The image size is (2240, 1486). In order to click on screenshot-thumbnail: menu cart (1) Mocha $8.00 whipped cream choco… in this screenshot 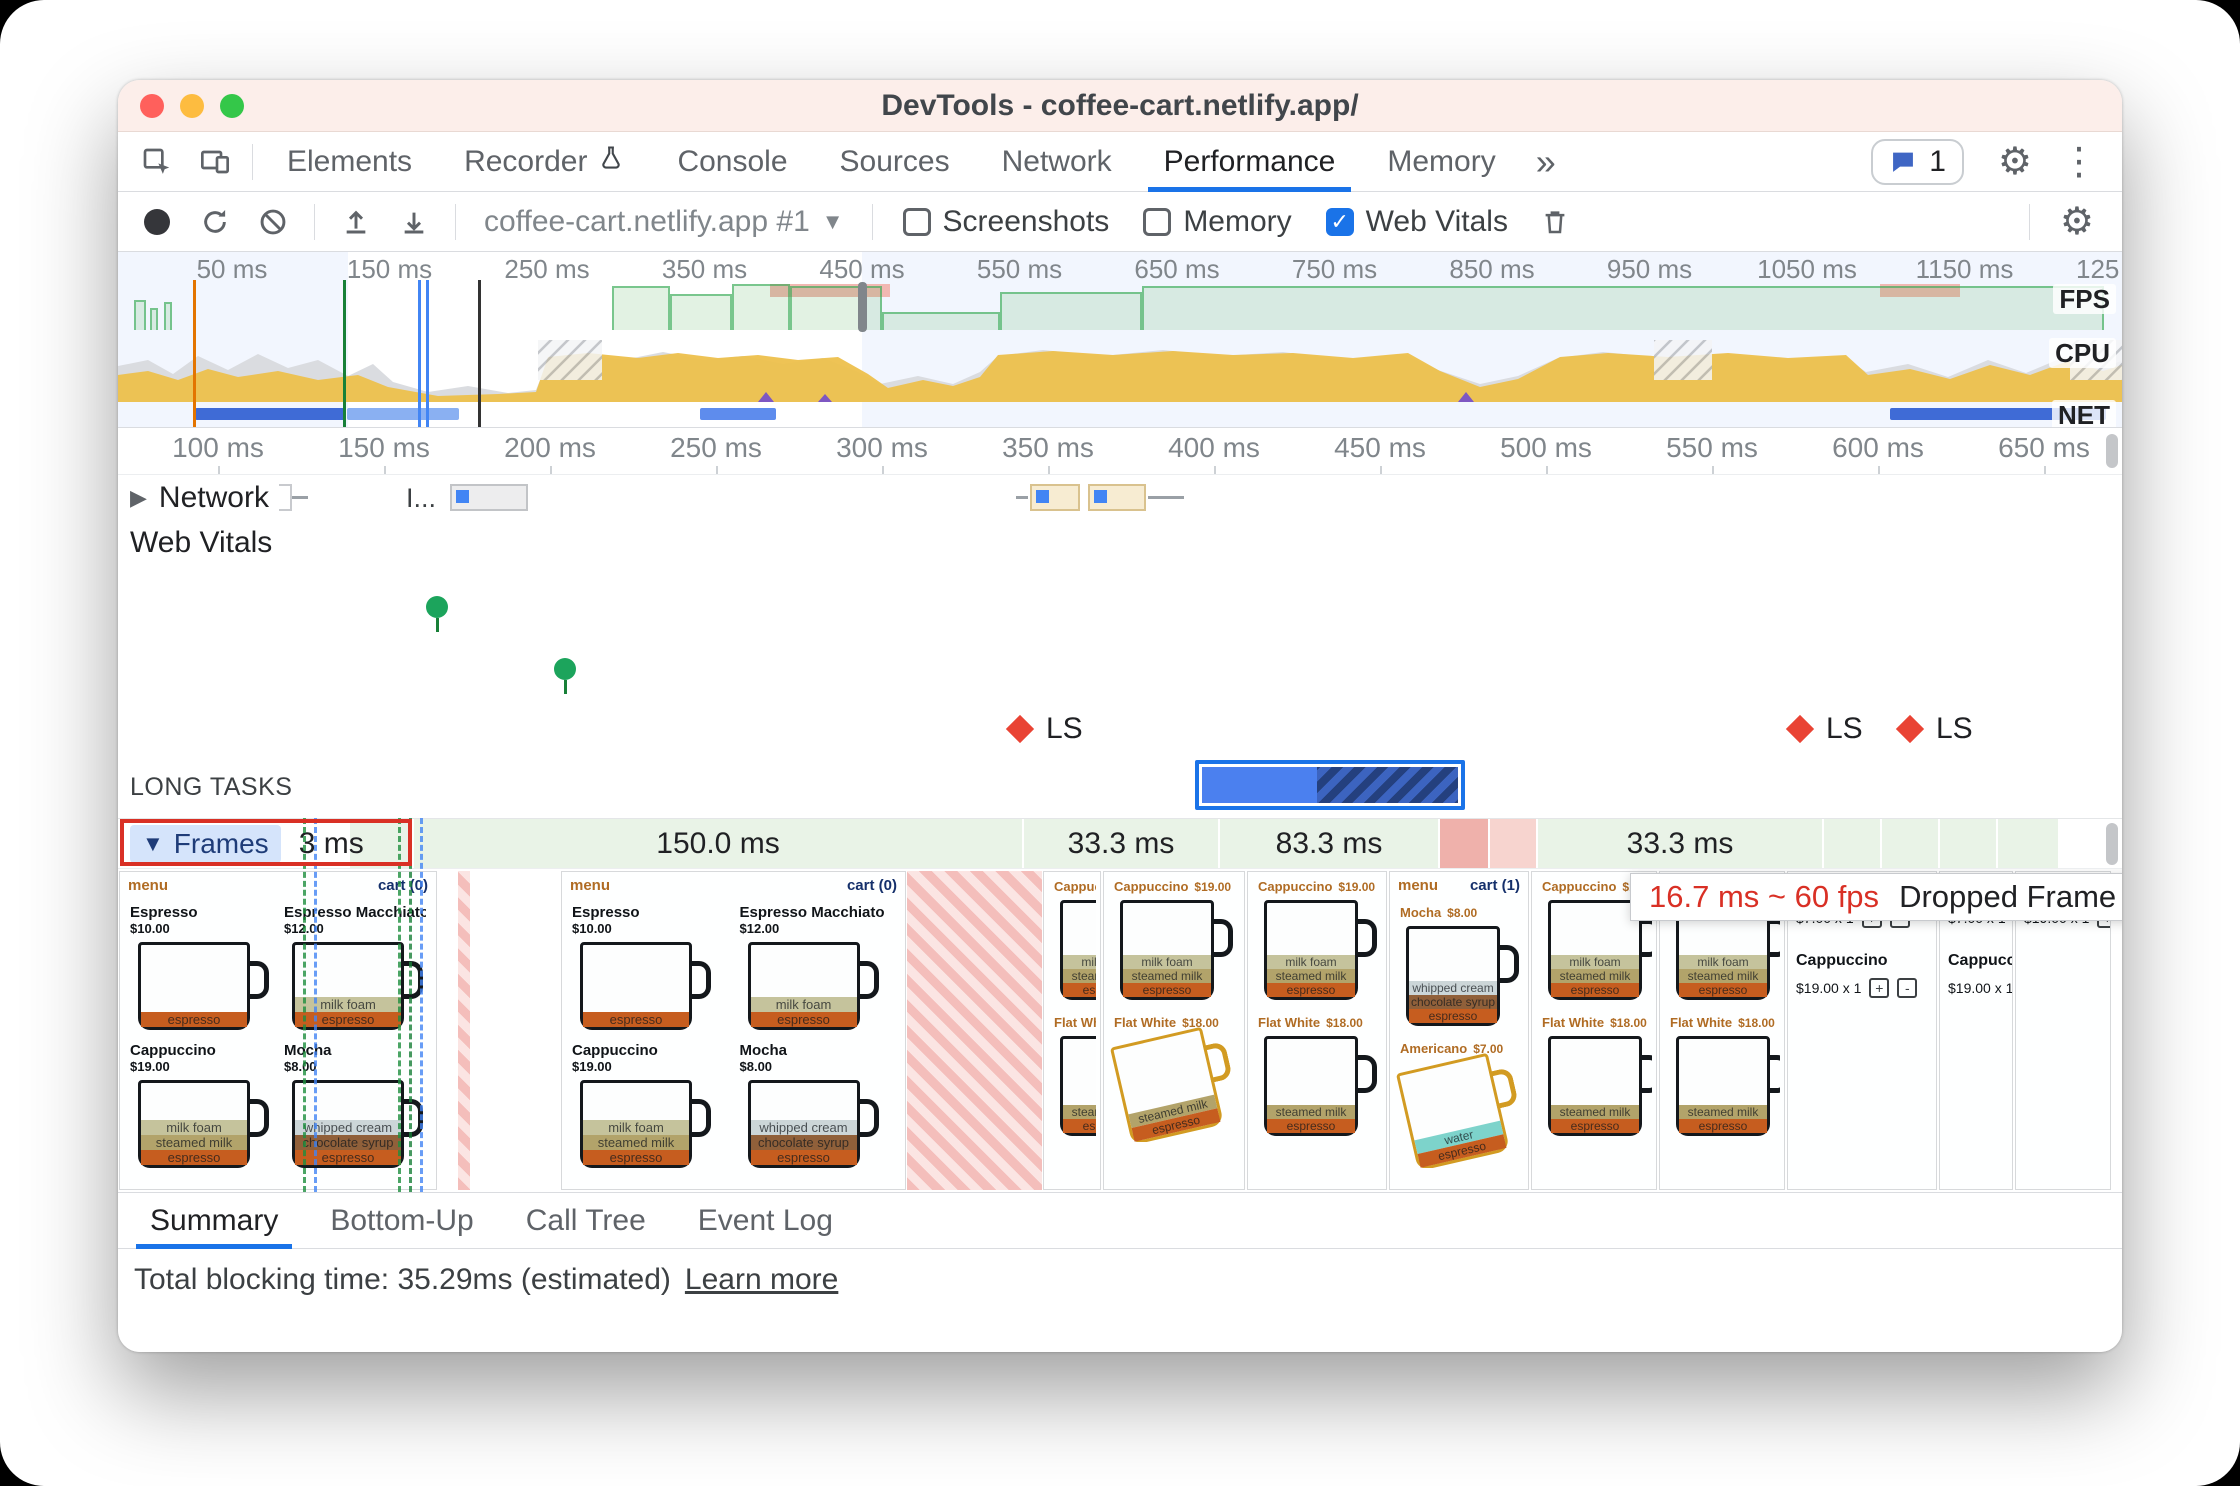, I will do `click(1459, 1030)`.